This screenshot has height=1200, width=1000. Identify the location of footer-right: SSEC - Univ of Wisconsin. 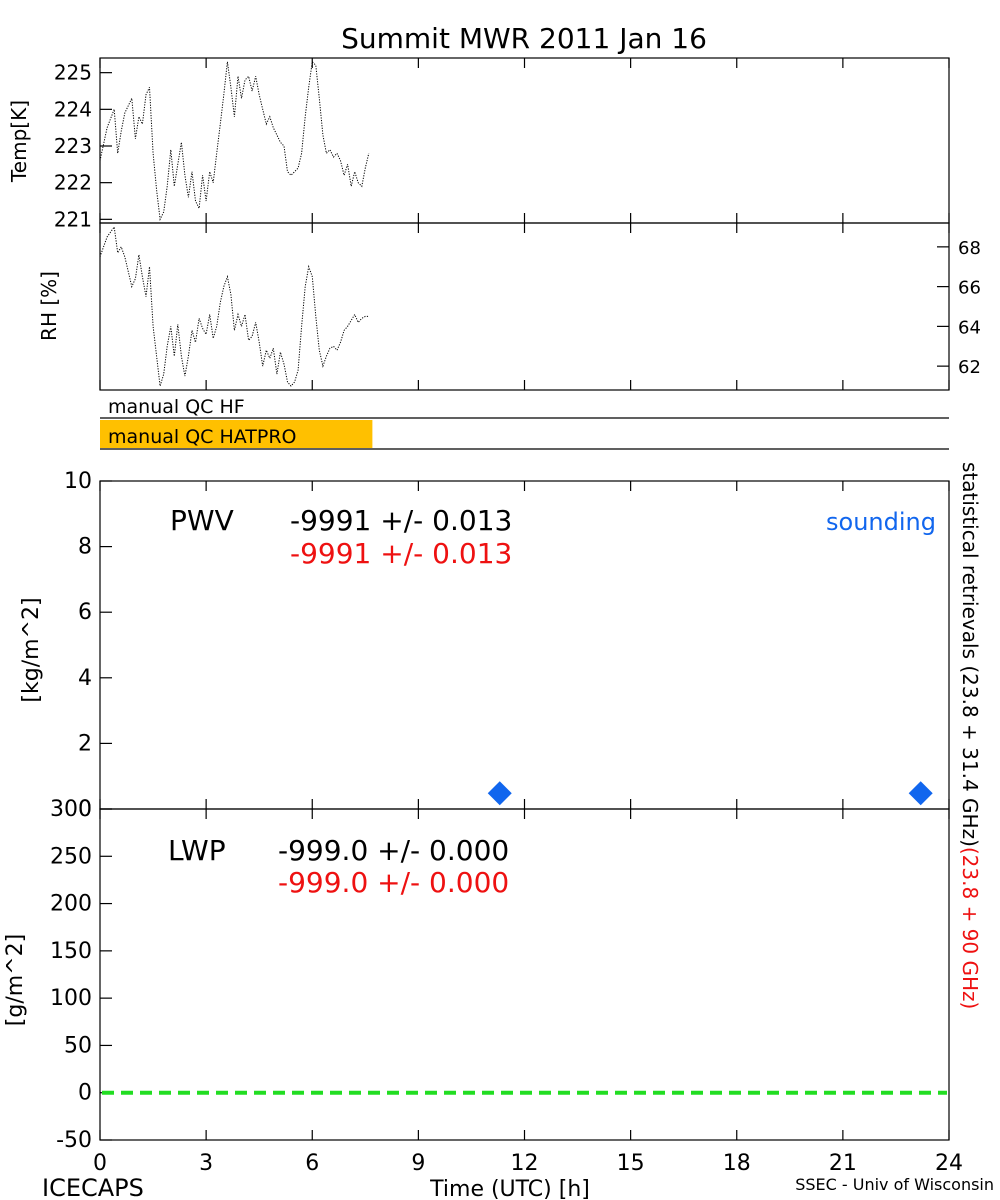
(894, 1184).